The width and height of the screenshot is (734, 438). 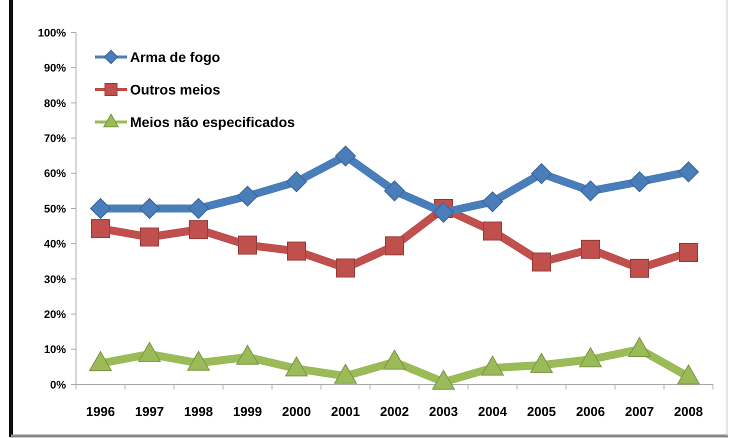 I want to click on y-tick-label: 100%, so click(x=52, y=33).